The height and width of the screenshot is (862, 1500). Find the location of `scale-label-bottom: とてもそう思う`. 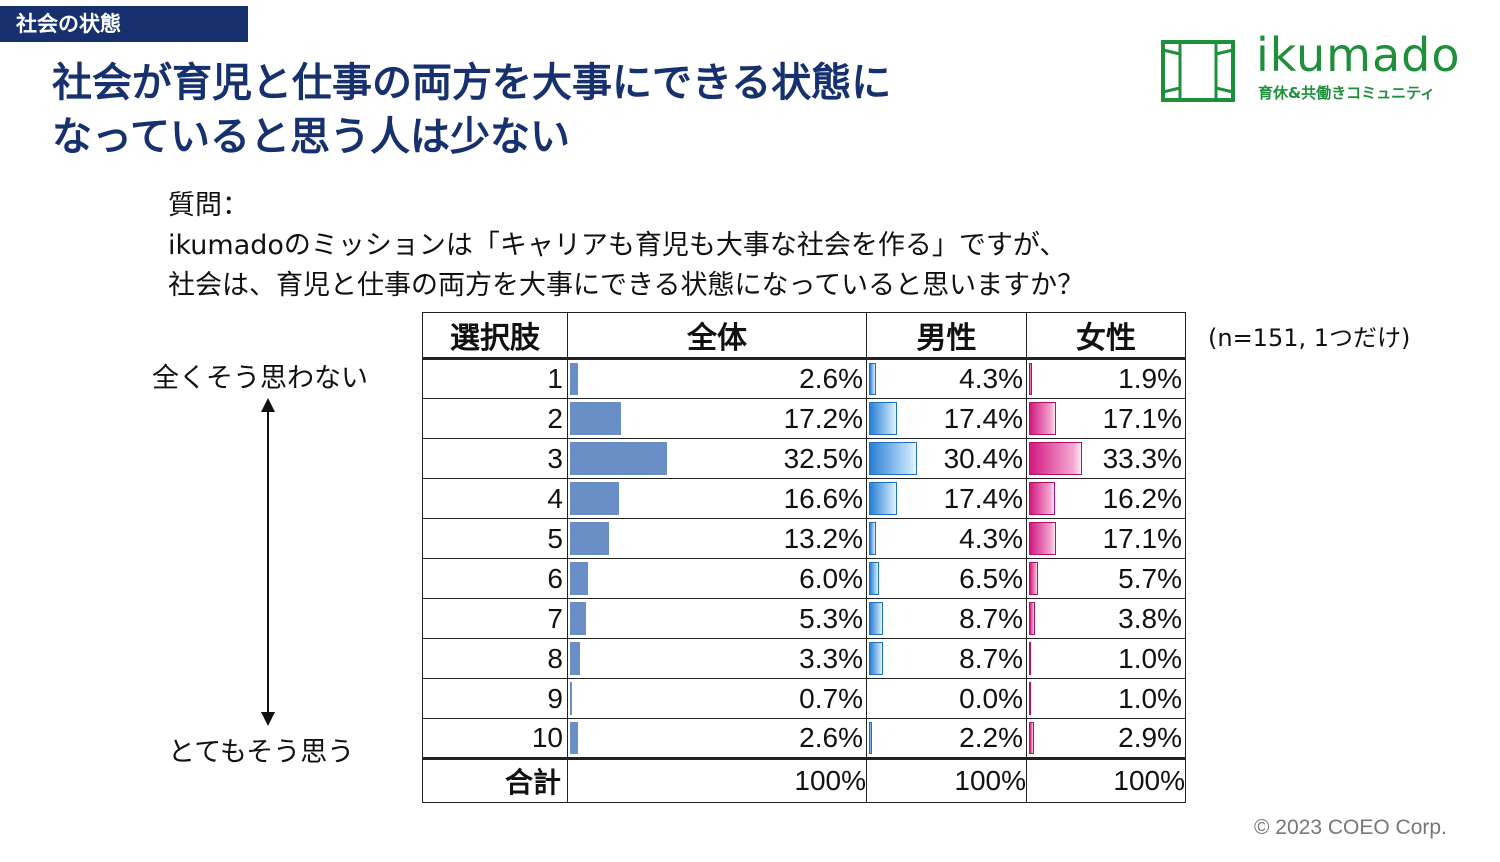

scale-label-bottom: とてもそう思う is located at coordinates (261, 752).